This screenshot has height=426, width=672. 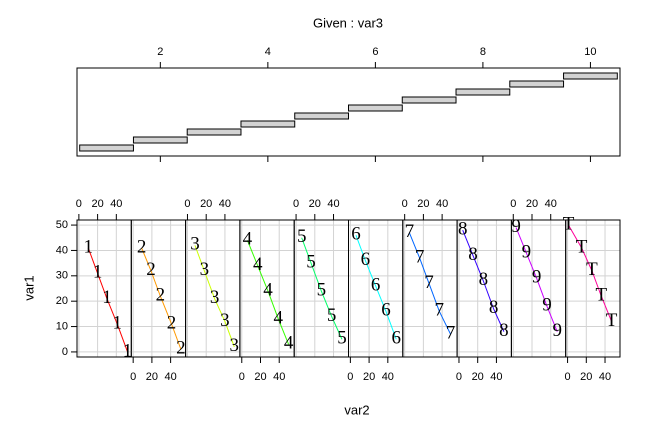 I want to click on given-title: Given : var3, so click(x=348, y=22).